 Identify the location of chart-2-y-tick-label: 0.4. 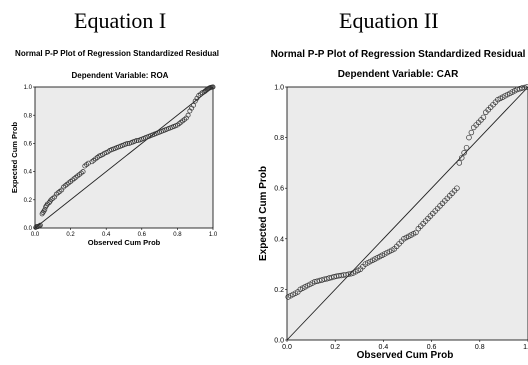
(279, 239).